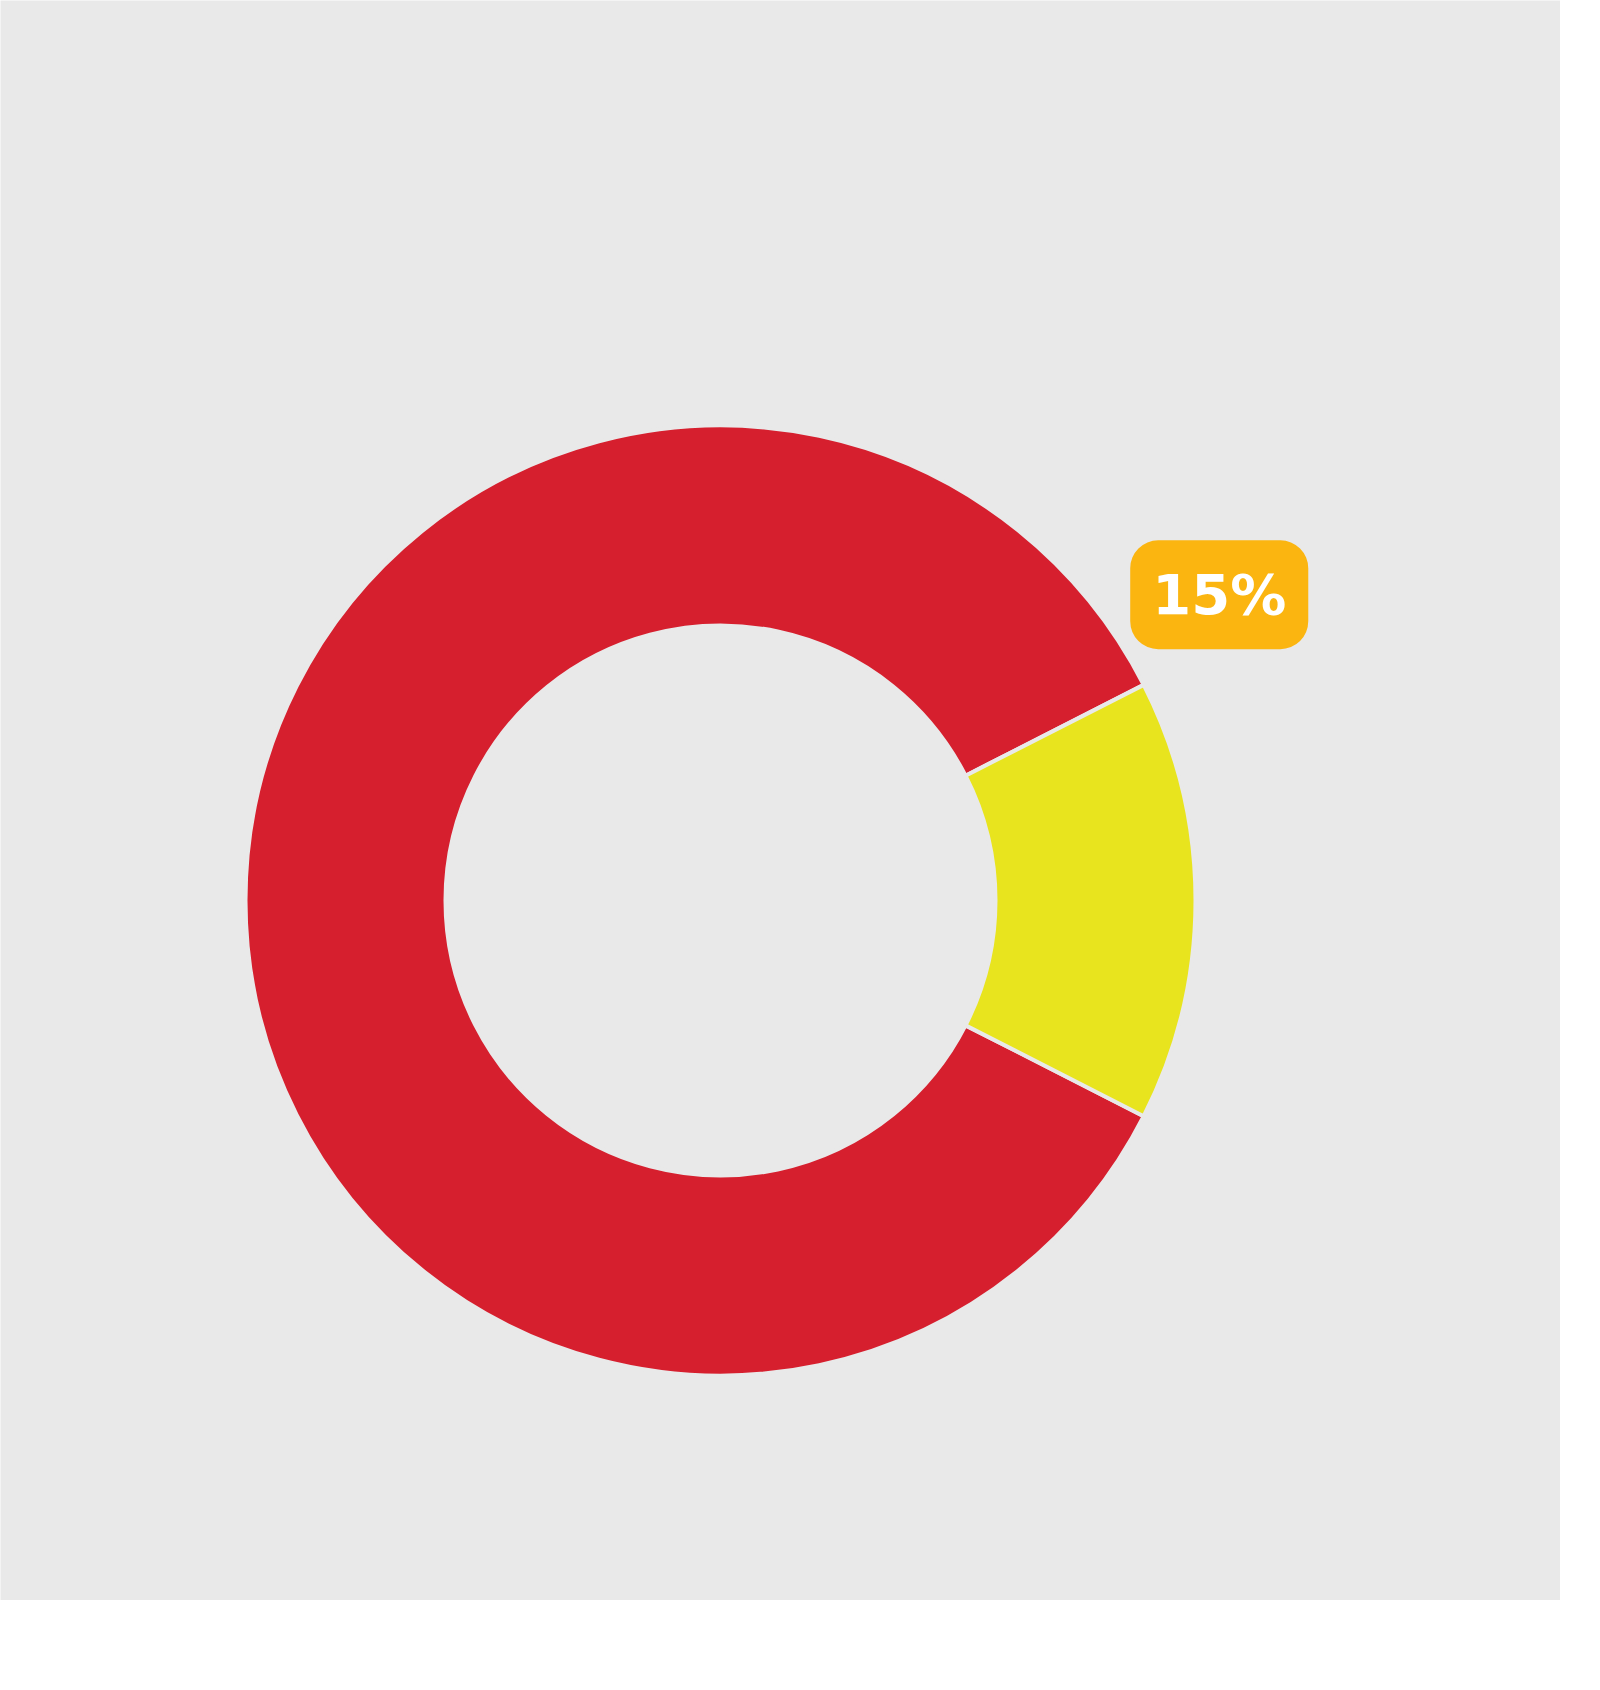 Image resolution: width=1600 pixels, height=1690 pixels. What do you see at coordinates (1219, 595) in the screenshot?
I see `data-label: 15%` at bounding box center [1219, 595].